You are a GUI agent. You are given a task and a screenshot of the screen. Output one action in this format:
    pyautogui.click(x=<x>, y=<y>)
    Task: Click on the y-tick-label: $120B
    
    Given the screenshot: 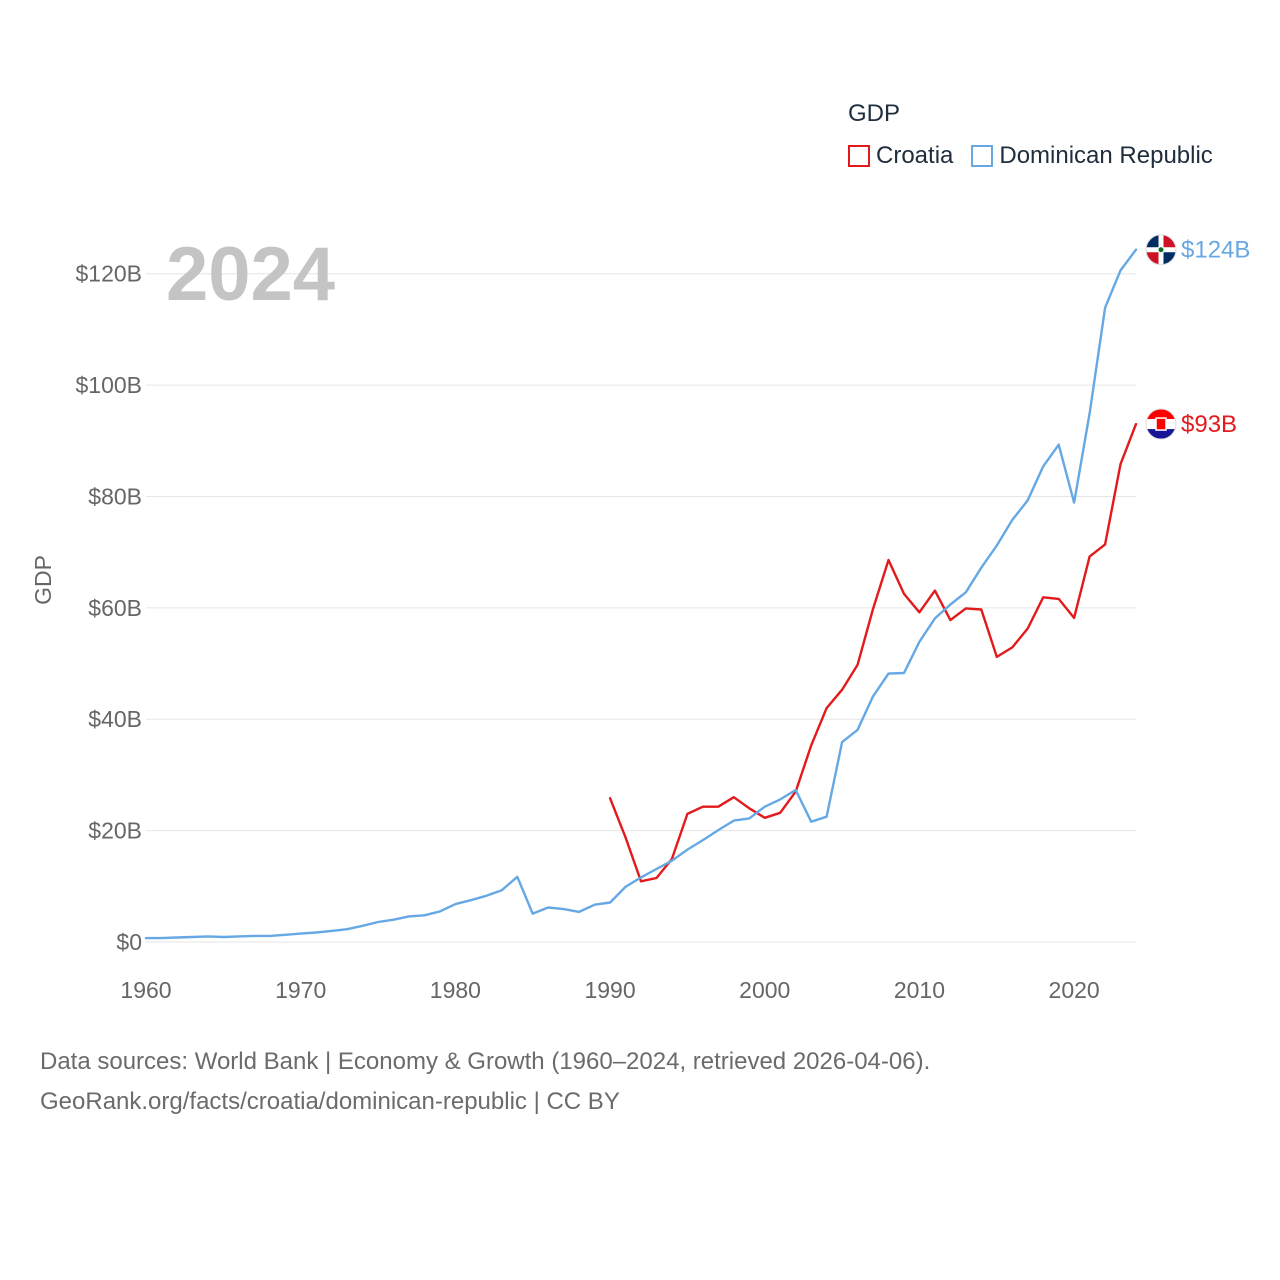 What is the action you would take?
    pyautogui.click(x=108, y=274)
    